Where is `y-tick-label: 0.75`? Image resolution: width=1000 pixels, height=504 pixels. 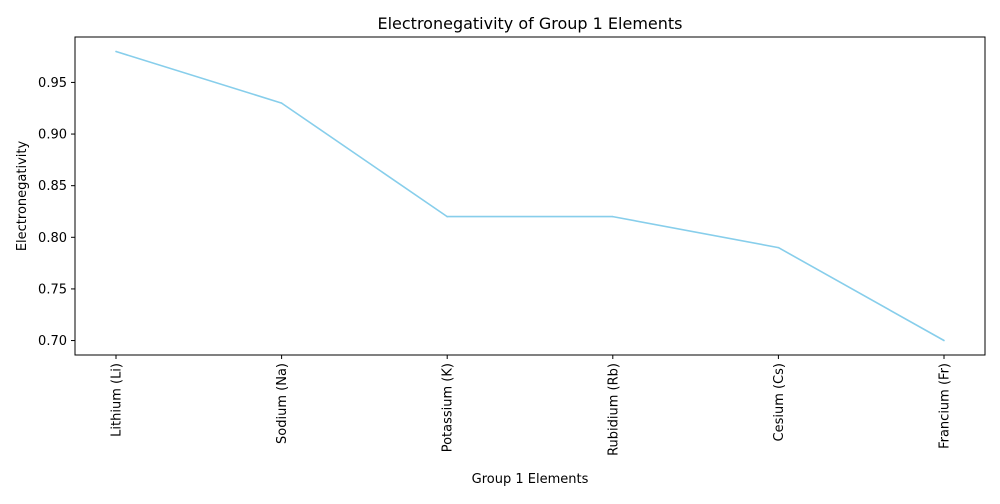
y-tick-label: 0.75 is located at coordinates (52, 289).